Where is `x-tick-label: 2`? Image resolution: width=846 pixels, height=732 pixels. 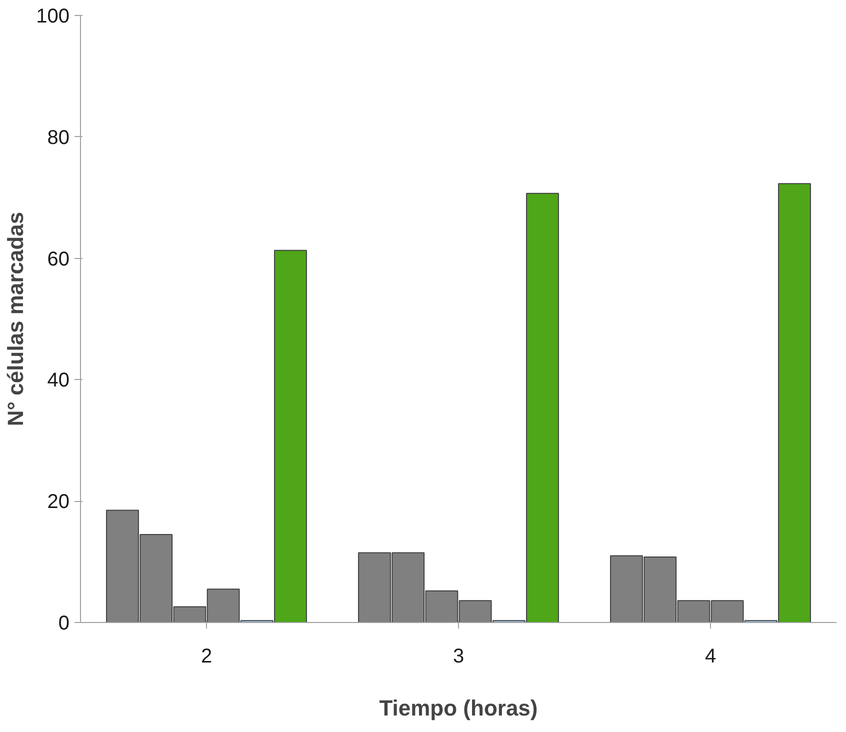
x-tick-label: 2 is located at coordinates (206, 657).